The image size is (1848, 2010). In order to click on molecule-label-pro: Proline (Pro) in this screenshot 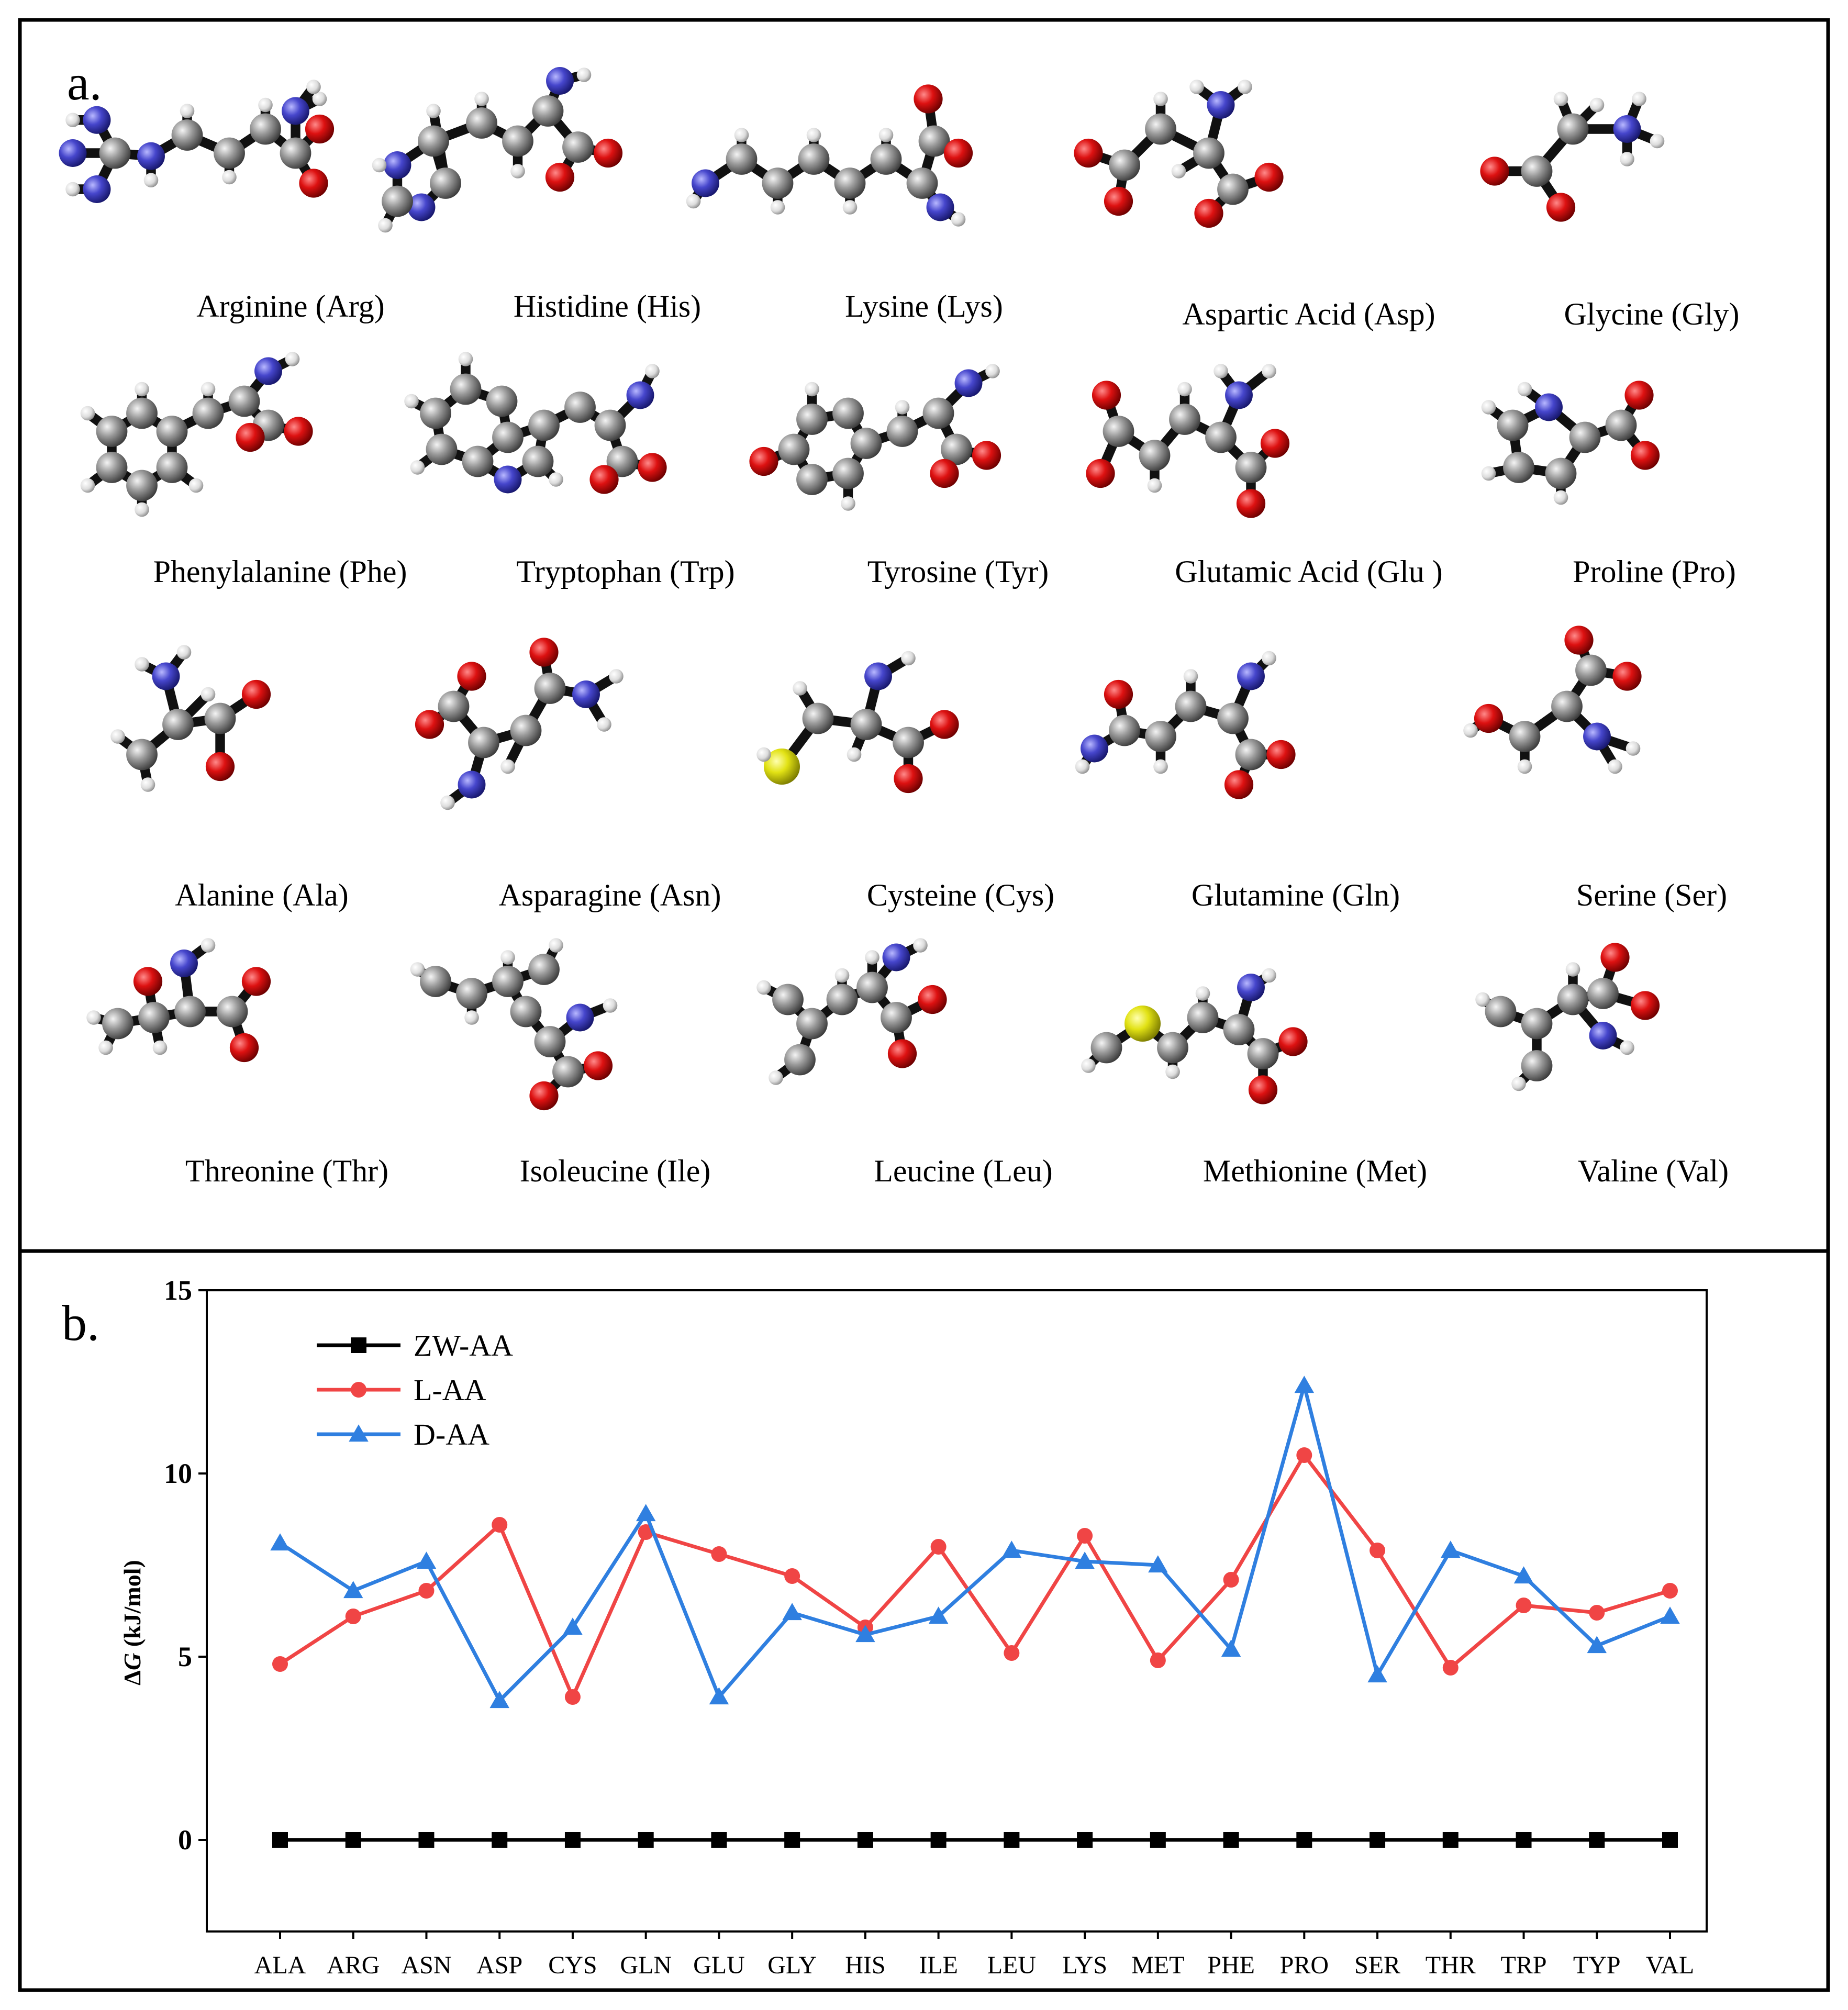, I will do `click(1654, 571)`.